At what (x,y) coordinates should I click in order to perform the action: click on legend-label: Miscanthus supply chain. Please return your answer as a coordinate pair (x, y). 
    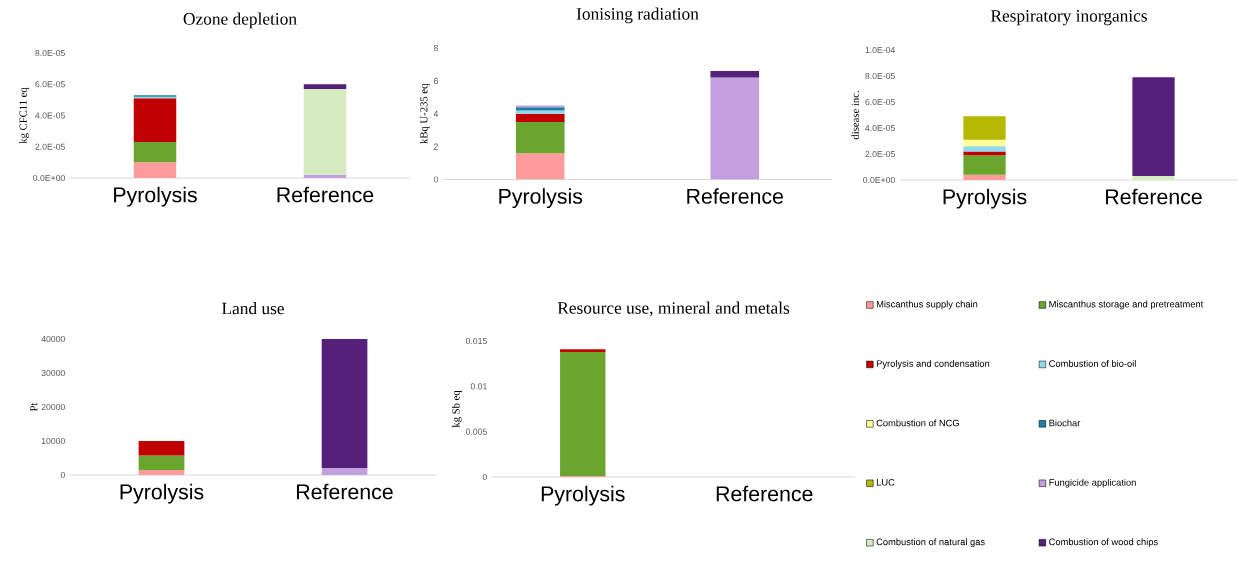
    Looking at the image, I should click on (927, 305).